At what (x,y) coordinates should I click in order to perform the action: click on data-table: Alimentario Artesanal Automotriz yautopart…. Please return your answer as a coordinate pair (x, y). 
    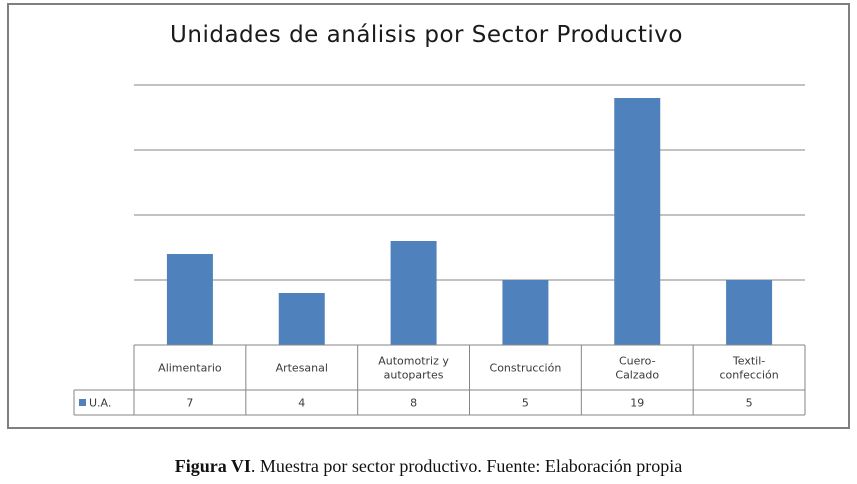
    Looking at the image, I should click on (439, 380).